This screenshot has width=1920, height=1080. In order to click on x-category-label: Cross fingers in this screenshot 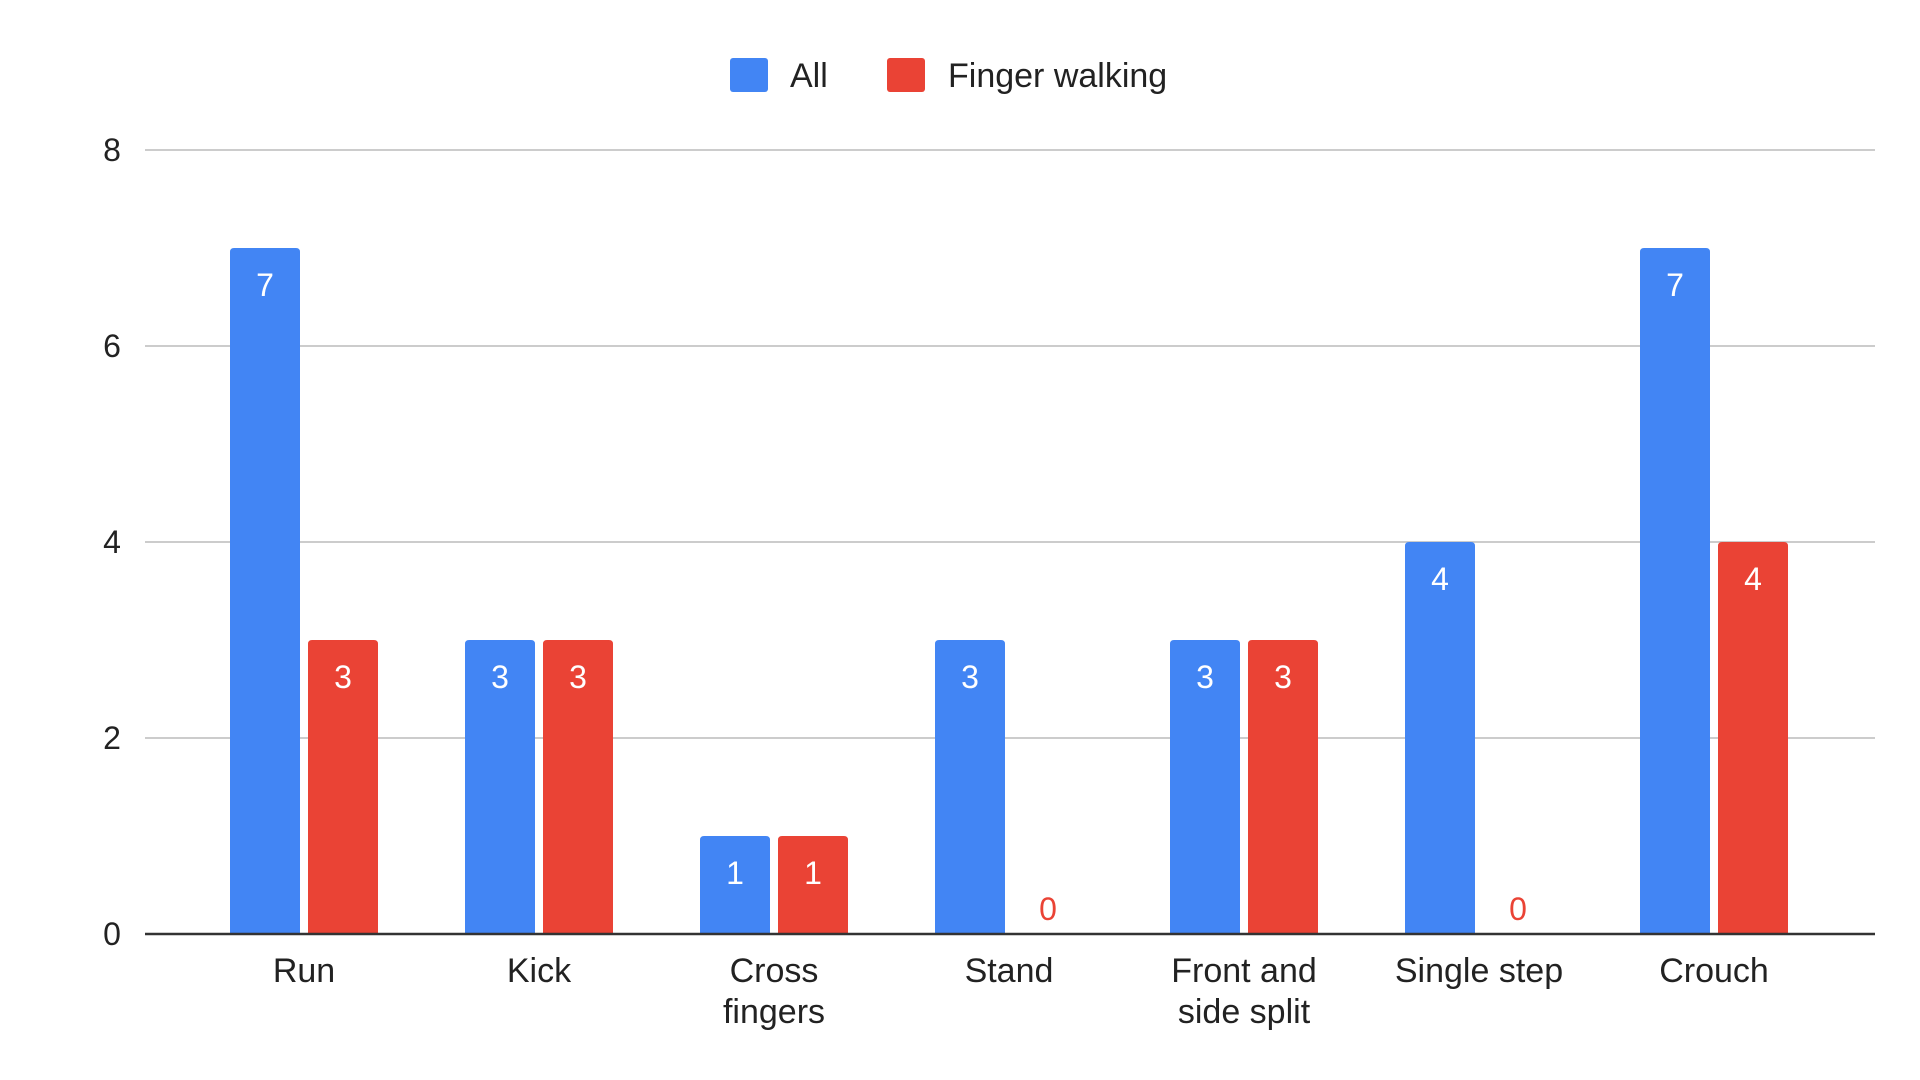, I will do `click(774, 991)`.